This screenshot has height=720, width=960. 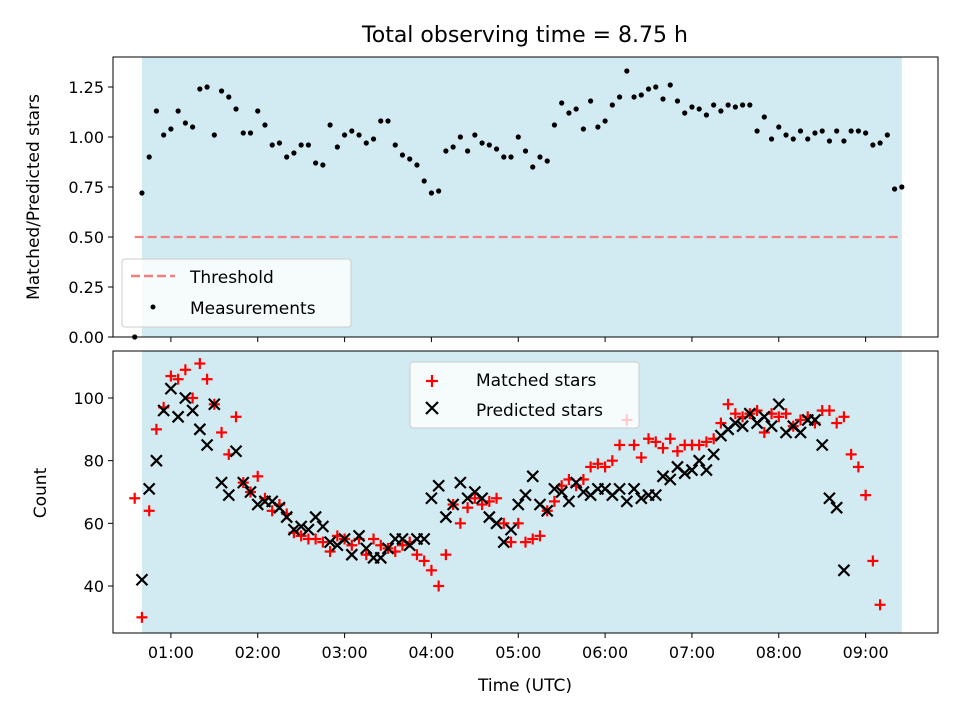 I want to click on top-y-tick-label: 0.25, so click(x=86, y=287).